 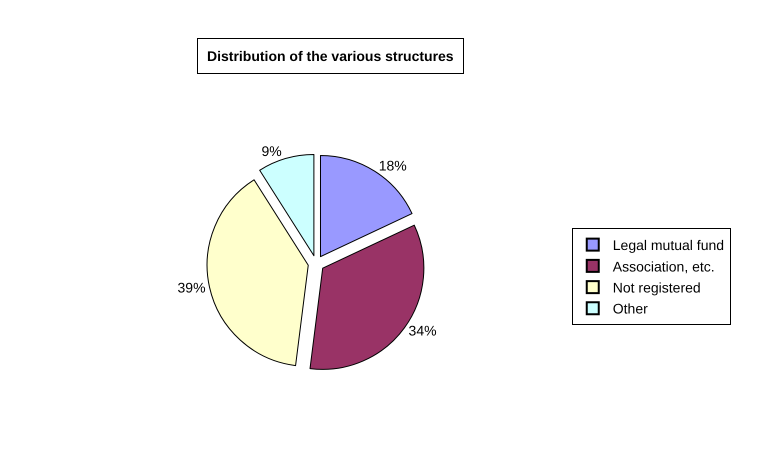 I want to click on legend-label: Association, etc., so click(x=663, y=266).